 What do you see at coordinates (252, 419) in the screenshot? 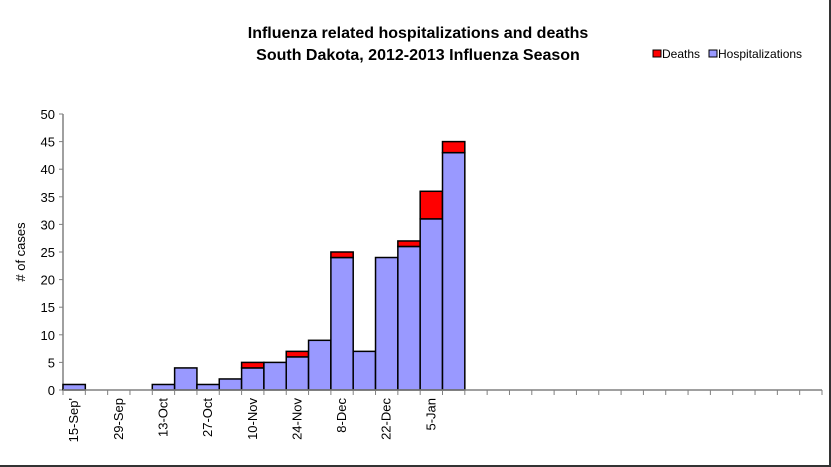
I see `x-tick-label: 10-Nov` at bounding box center [252, 419].